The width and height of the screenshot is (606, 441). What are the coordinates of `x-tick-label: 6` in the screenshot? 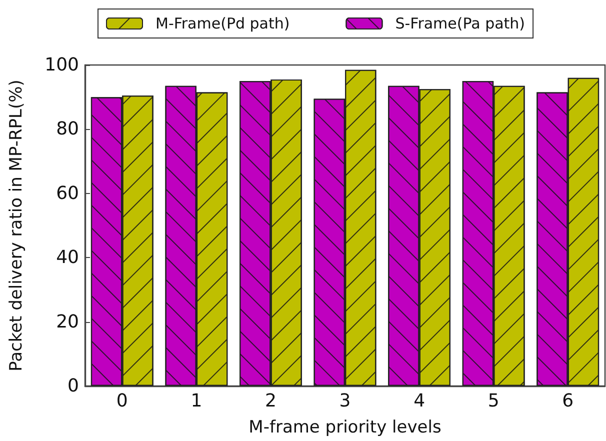 It's located at (568, 401).